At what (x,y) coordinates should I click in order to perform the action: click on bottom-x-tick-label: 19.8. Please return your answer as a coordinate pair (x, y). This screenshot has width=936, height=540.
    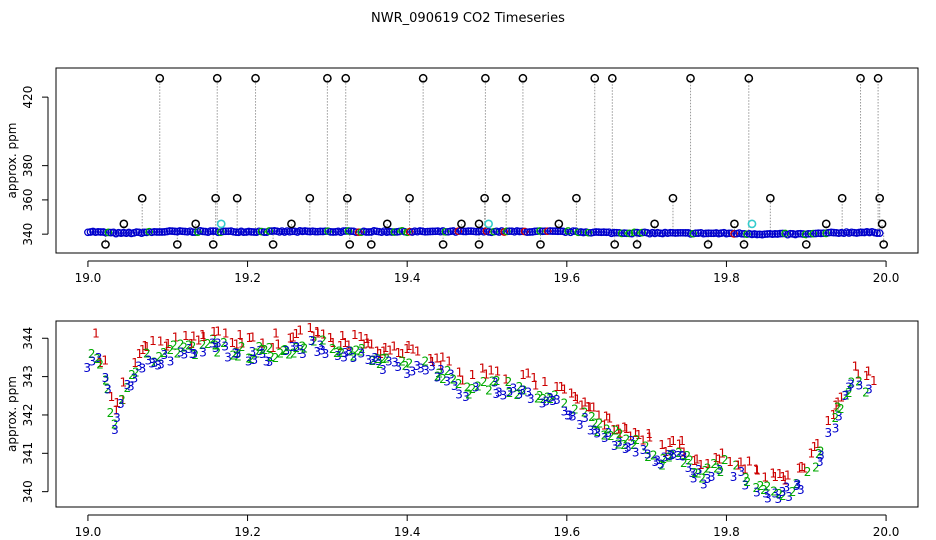
    Looking at the image, I should click on (726, 532).